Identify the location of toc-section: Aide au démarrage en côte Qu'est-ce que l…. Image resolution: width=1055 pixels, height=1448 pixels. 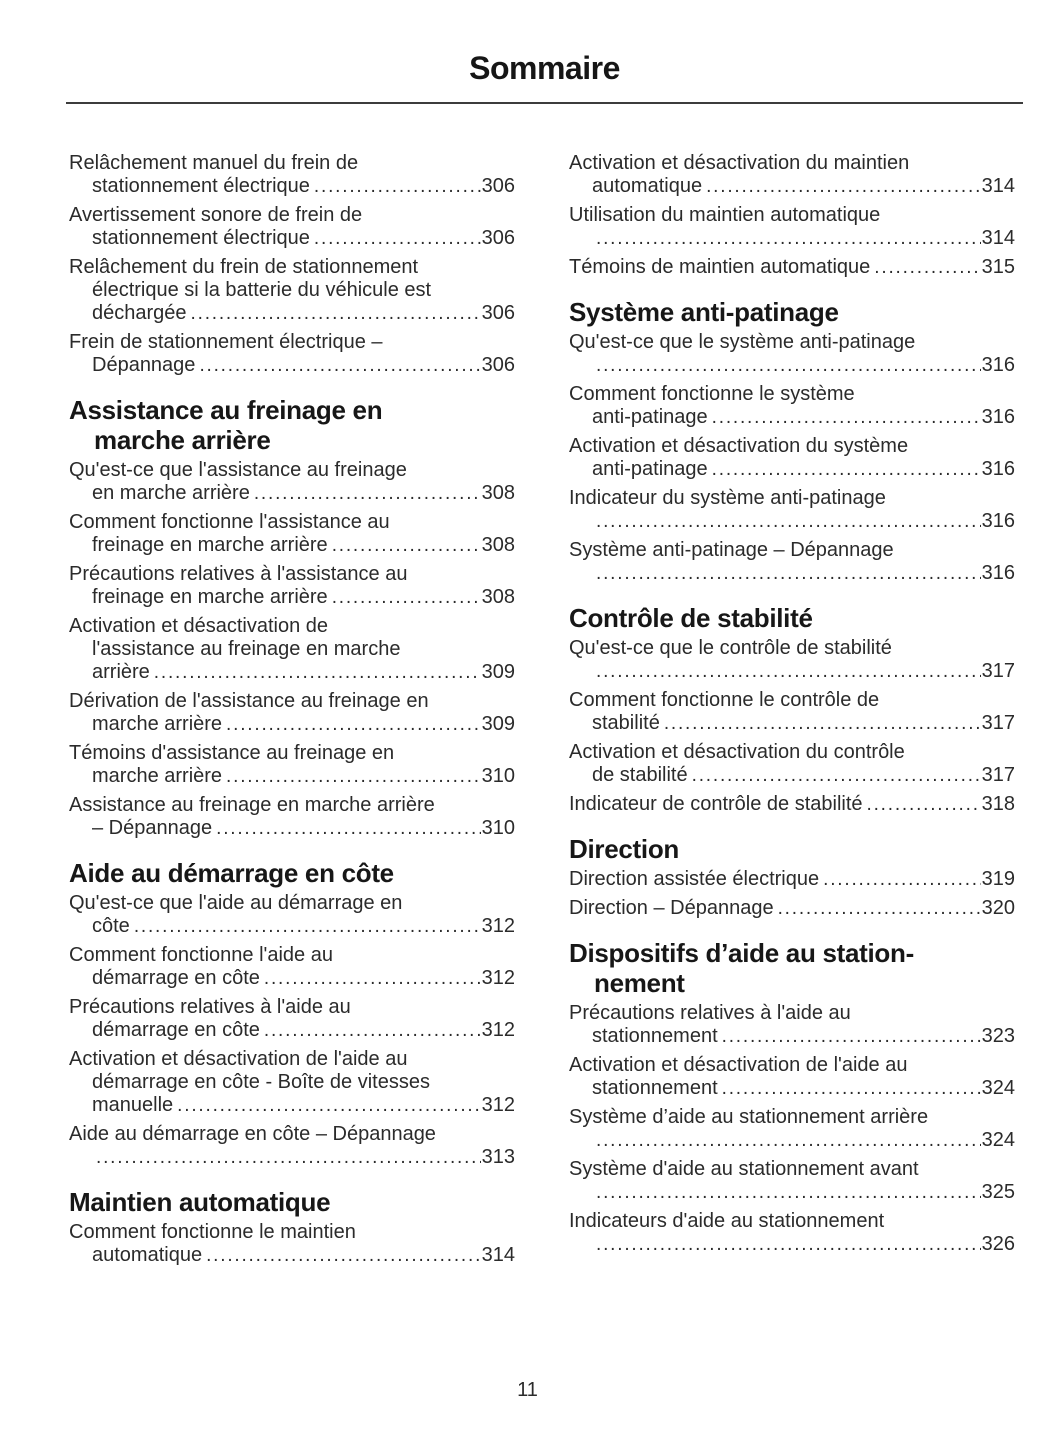
(292, 1013).